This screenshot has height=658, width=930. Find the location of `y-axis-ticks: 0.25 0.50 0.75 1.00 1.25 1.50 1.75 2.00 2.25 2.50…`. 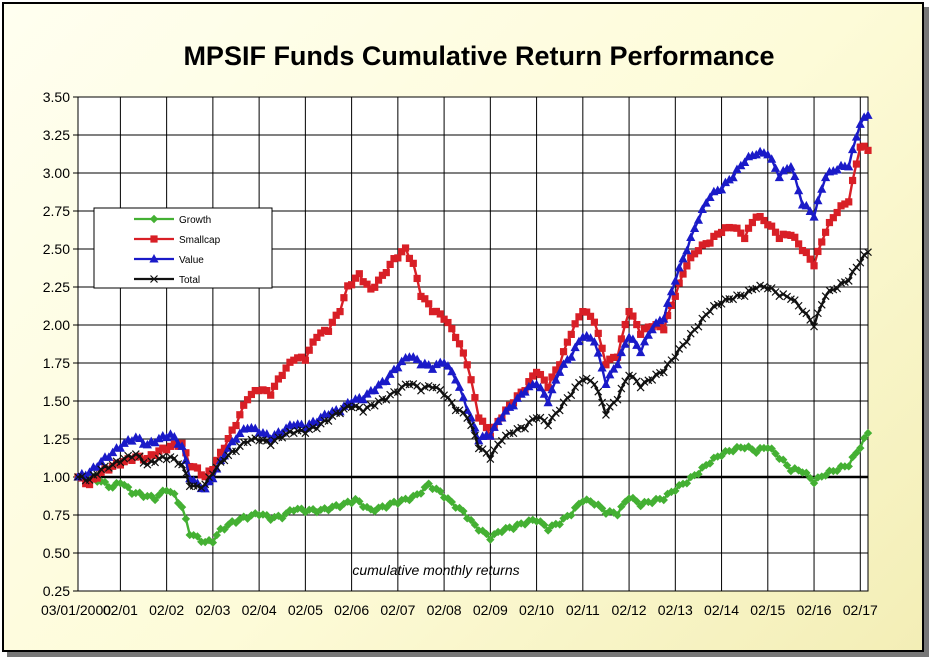

y-axis-ticks: 0.25 0.50 0.75 1.00 1.25 1.50 1.75 2.00 2.25 2.50… is located at coordinates (60, 344).